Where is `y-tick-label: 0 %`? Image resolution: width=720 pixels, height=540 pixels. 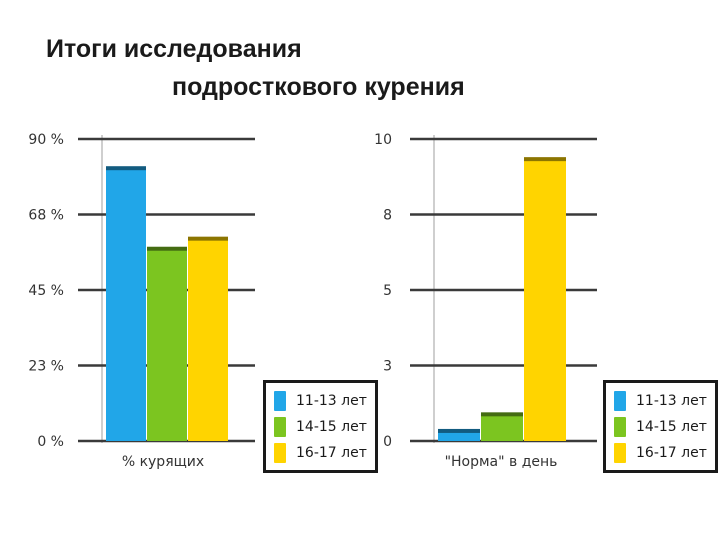
y-tick-label: 0 % is located at coordinates (50, 442).